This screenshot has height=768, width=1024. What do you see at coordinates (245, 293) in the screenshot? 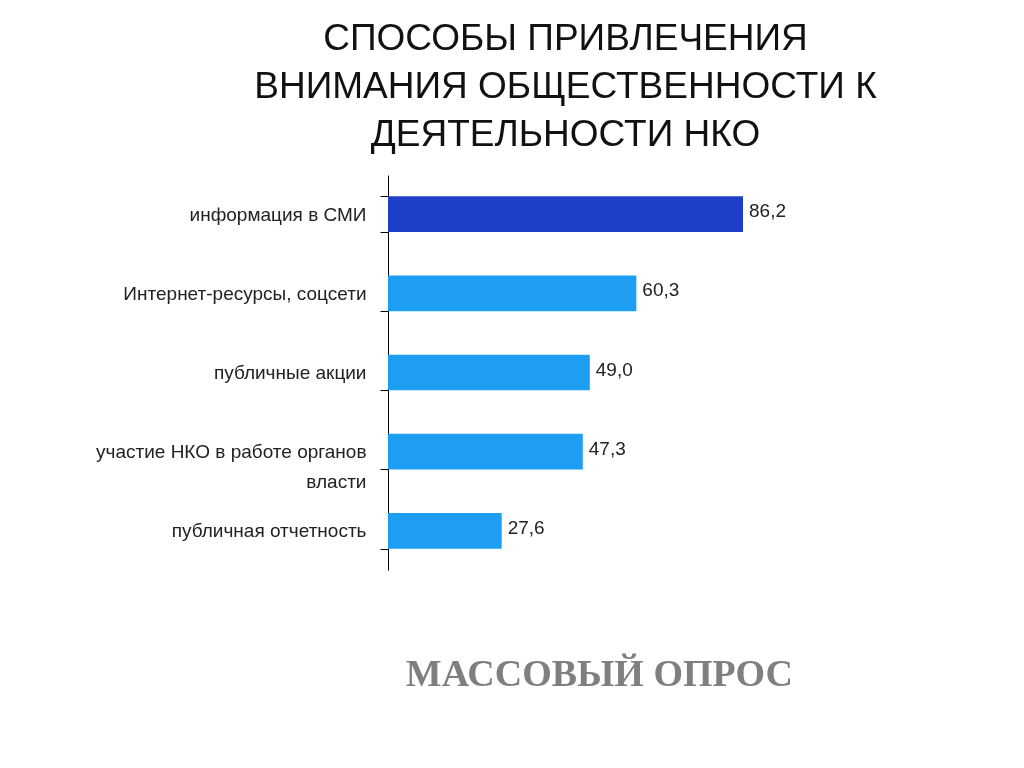
I see `y-tick-label: Интернет-ресурсы, соцсети` at bounding box center [245, 293].